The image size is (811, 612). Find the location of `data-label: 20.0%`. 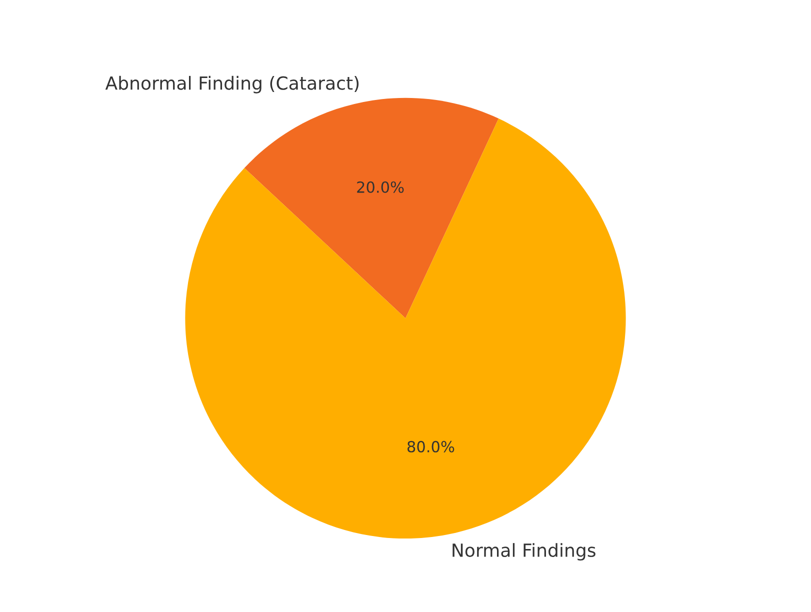

data-label: 20.0% is located at coordinates (380, 187).